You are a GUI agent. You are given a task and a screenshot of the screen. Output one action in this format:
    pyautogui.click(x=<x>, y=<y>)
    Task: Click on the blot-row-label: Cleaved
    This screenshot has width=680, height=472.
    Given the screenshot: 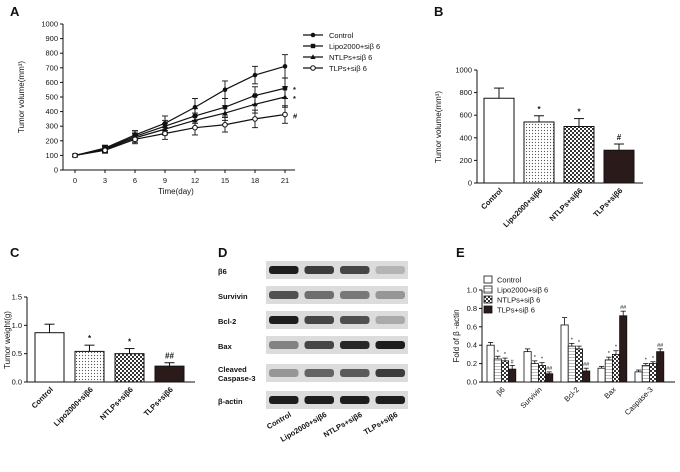 What is the action you would take?
    pyautogui.click(x=232, y=369)
    